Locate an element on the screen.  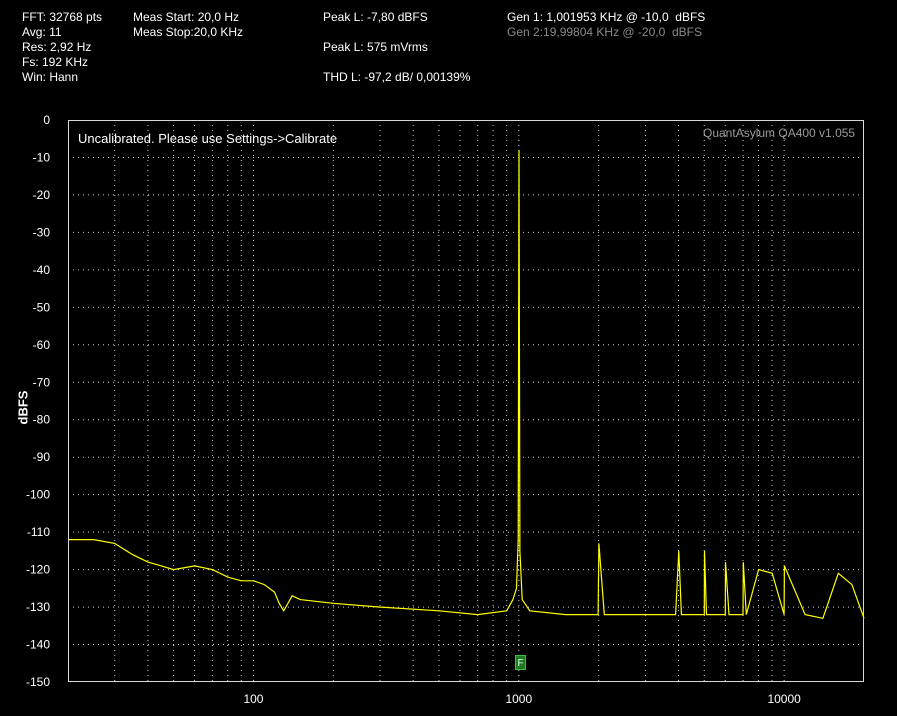
y-tick-label: -60 is located at coordinates (42, 345).